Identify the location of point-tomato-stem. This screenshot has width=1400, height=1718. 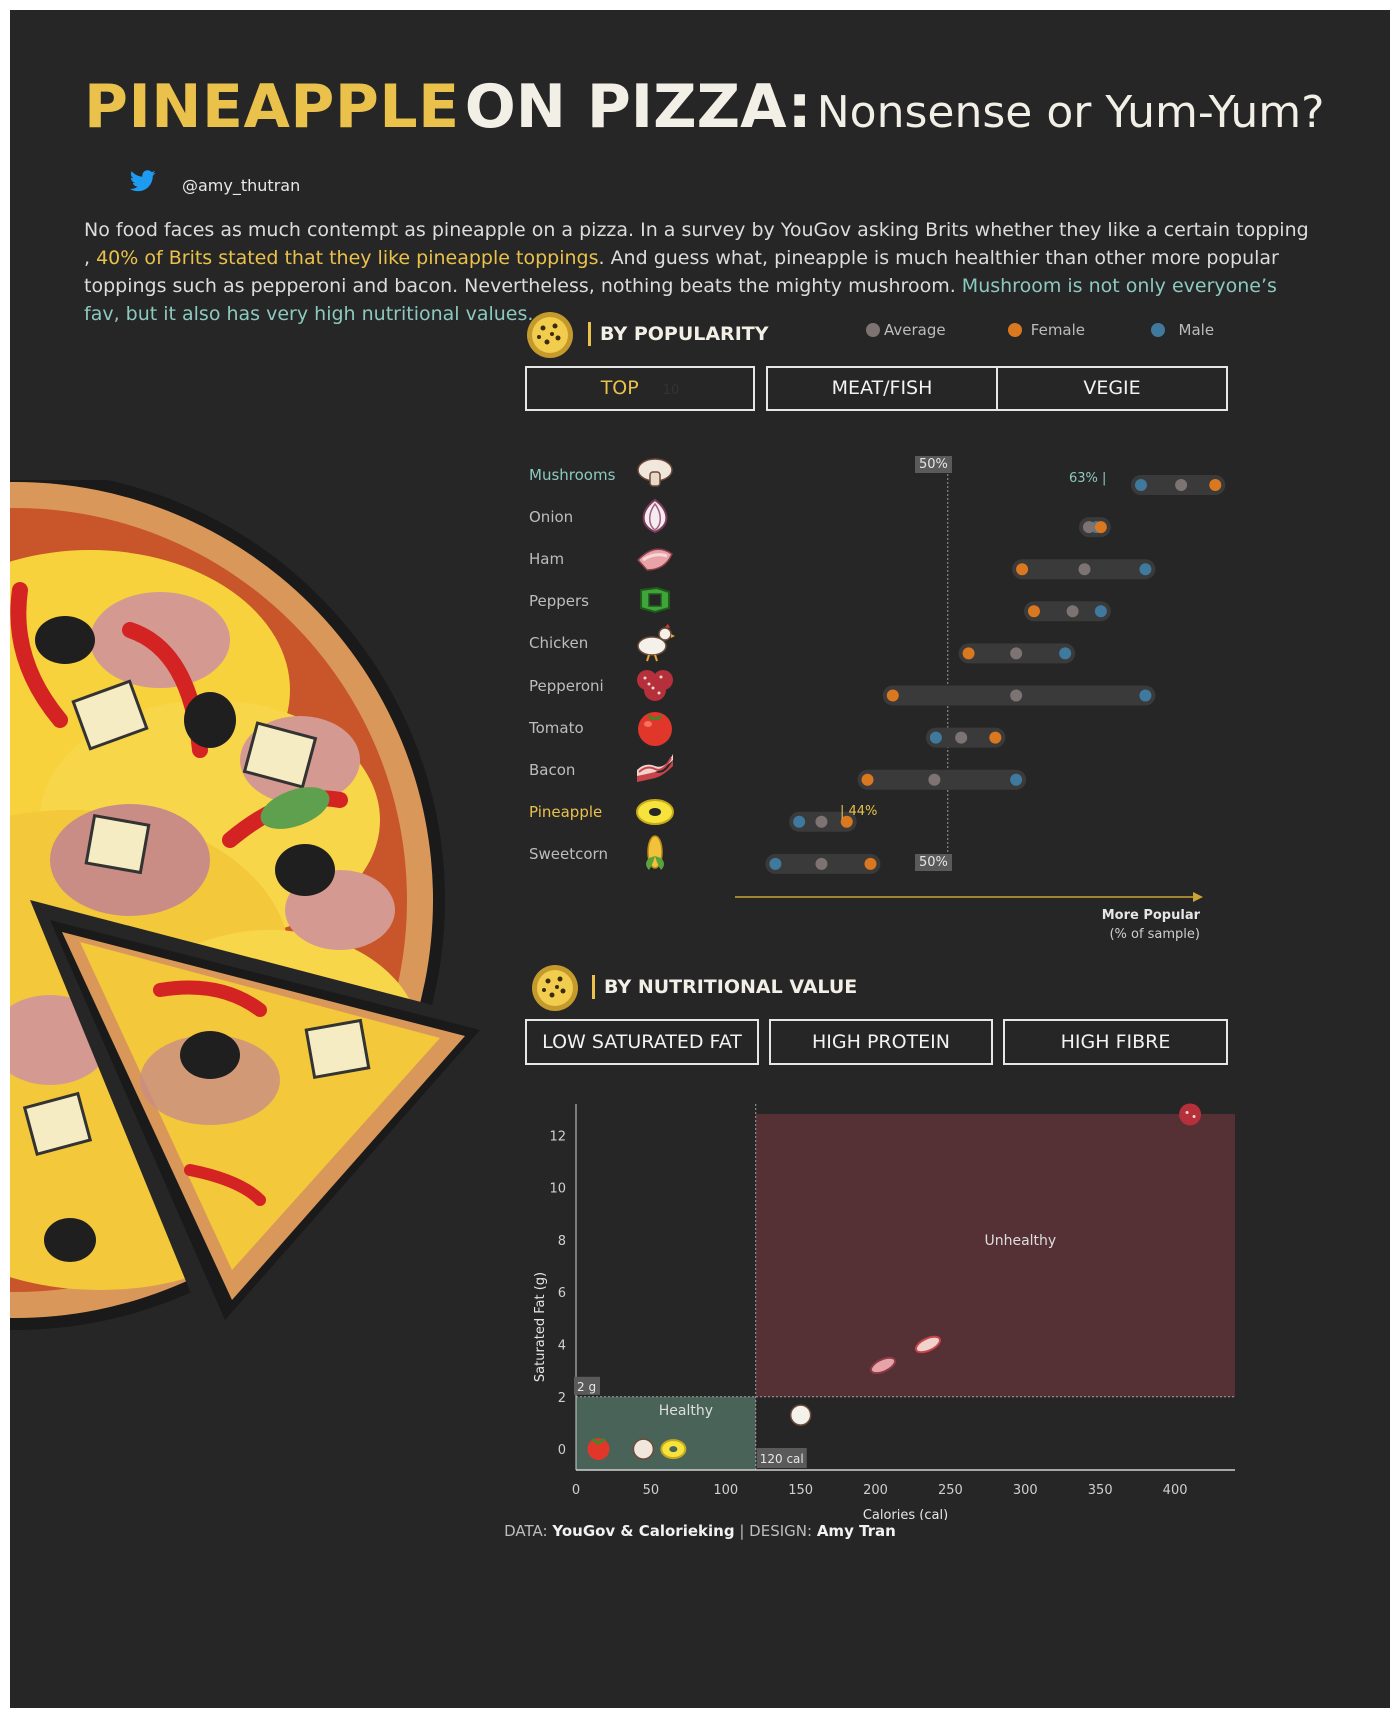
(598, 1441).